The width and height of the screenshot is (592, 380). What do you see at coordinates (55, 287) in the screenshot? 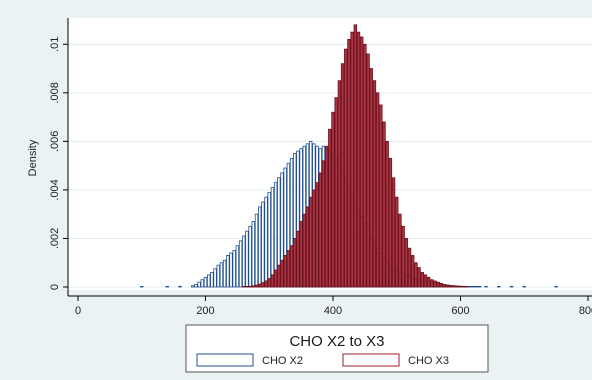
I see `y-tick-label: 0` at bounding box center [55, 287].